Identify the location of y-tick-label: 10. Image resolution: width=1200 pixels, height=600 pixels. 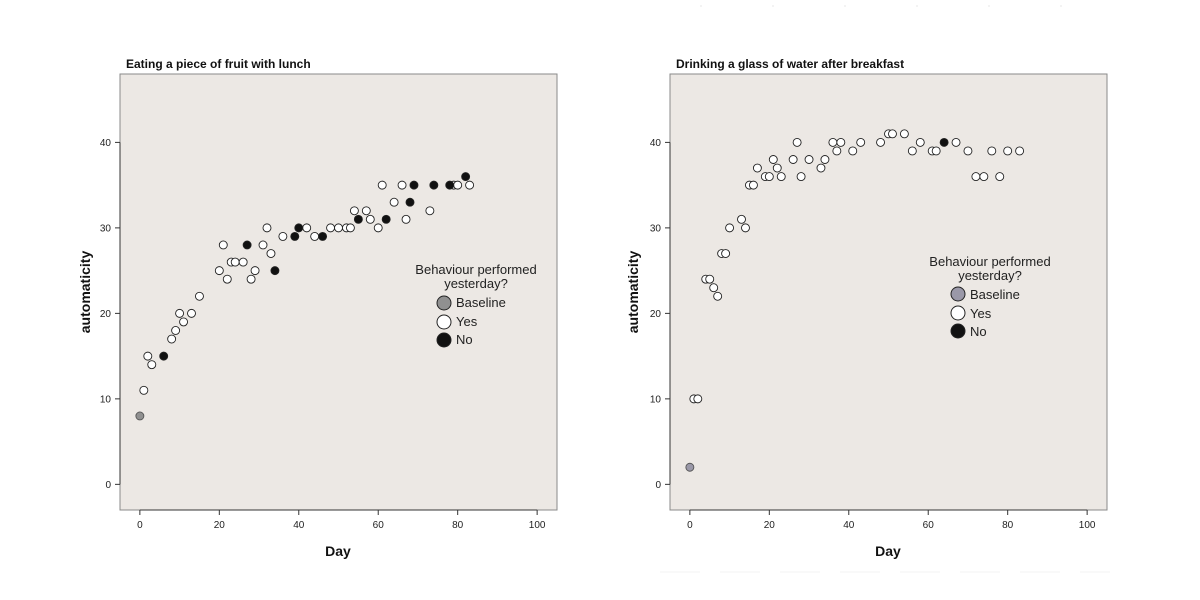
(106, 399).